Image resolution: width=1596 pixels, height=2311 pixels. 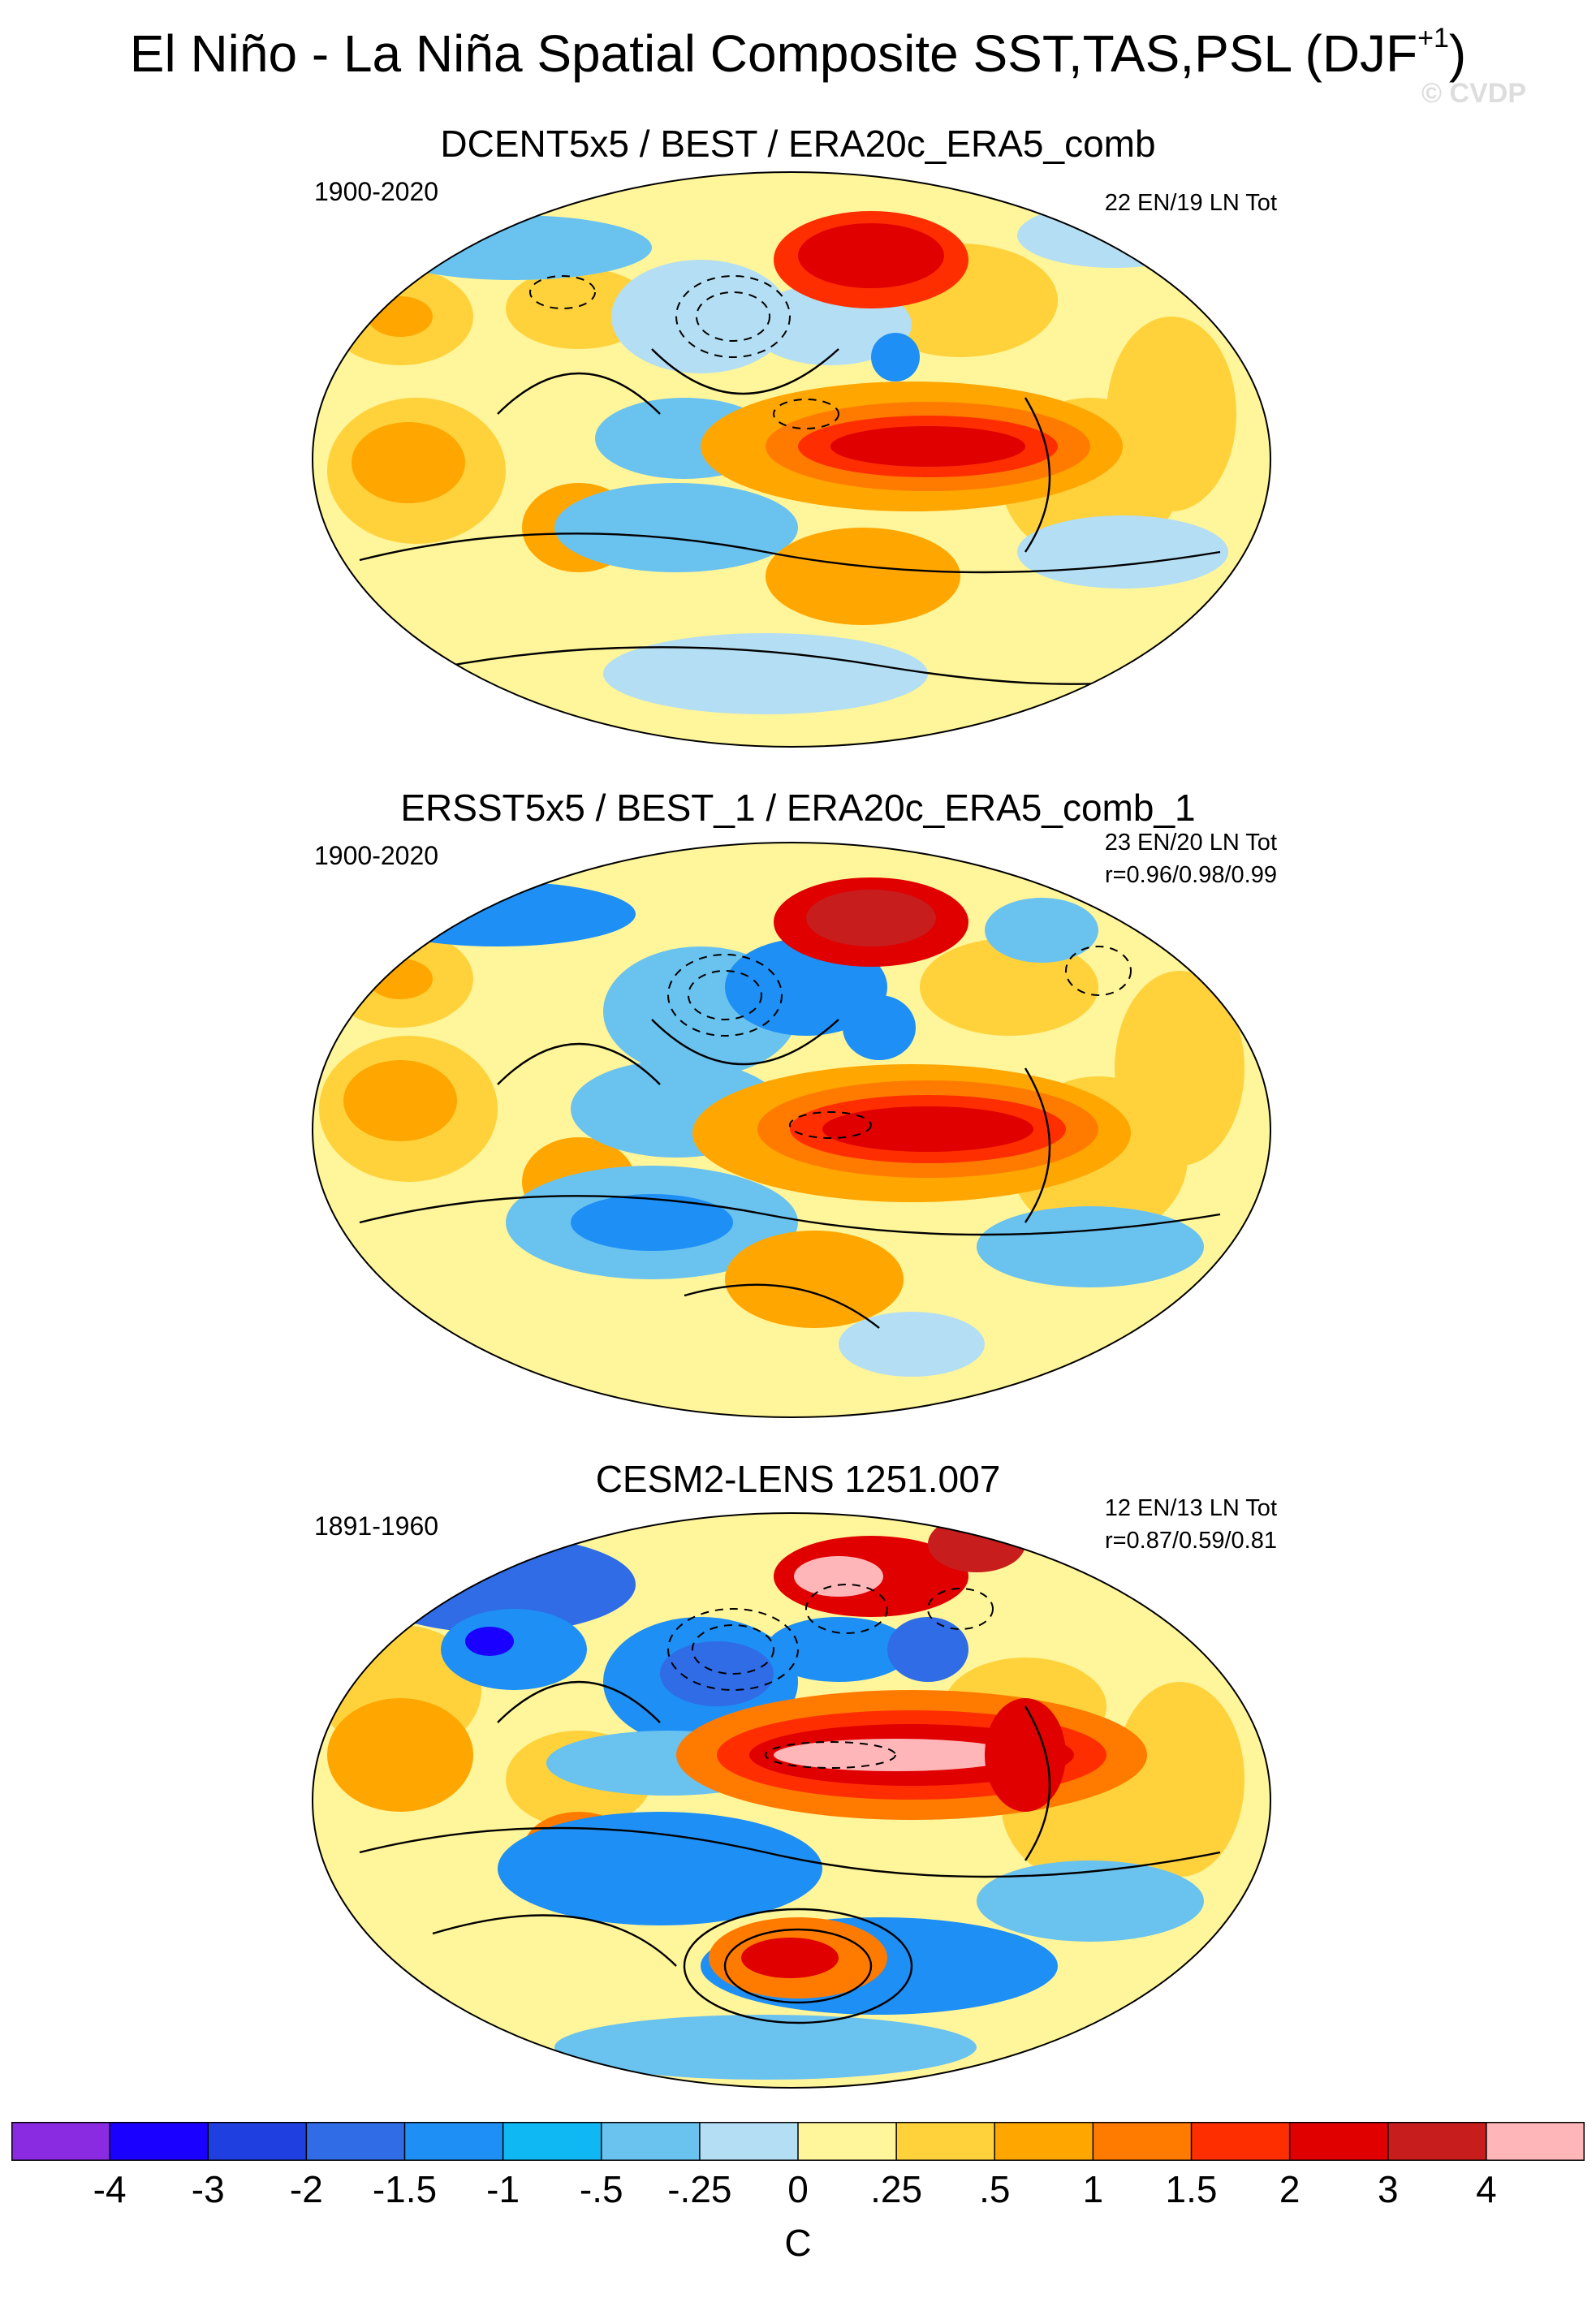 What do you see at coordinates (1190, 843) in the screenshot?
I see `panel-2-event-count: 23 EN/20 LN Tot` at bounding box center [1190, 843].